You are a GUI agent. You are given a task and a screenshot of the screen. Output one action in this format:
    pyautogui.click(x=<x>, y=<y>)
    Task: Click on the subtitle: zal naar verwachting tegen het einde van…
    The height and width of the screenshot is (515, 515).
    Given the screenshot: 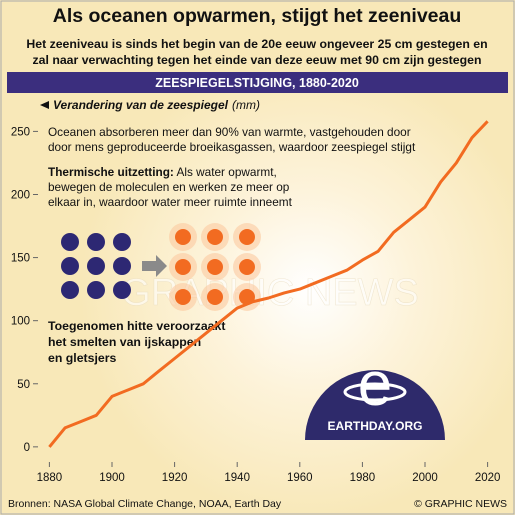 What is the action you would take?
    pyautogui.click(x=257, y=60)
    